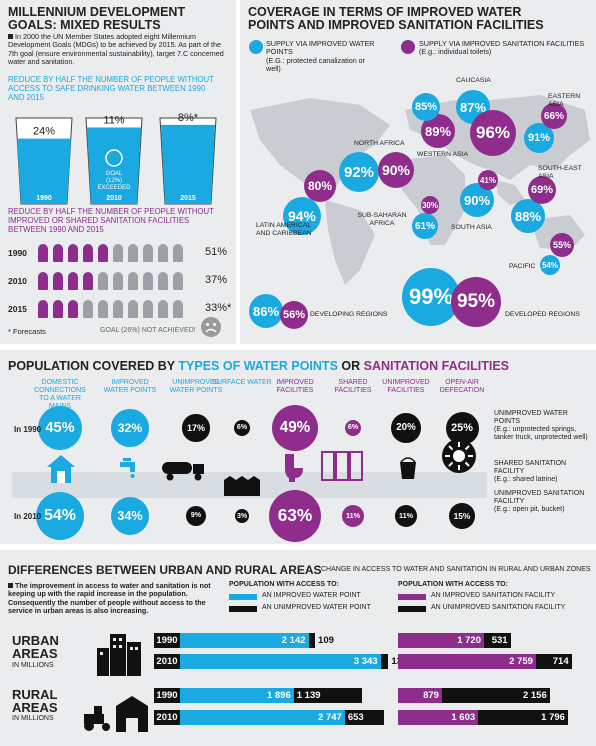  I want to click on coverage-circle: 90%, so click(477, 200).